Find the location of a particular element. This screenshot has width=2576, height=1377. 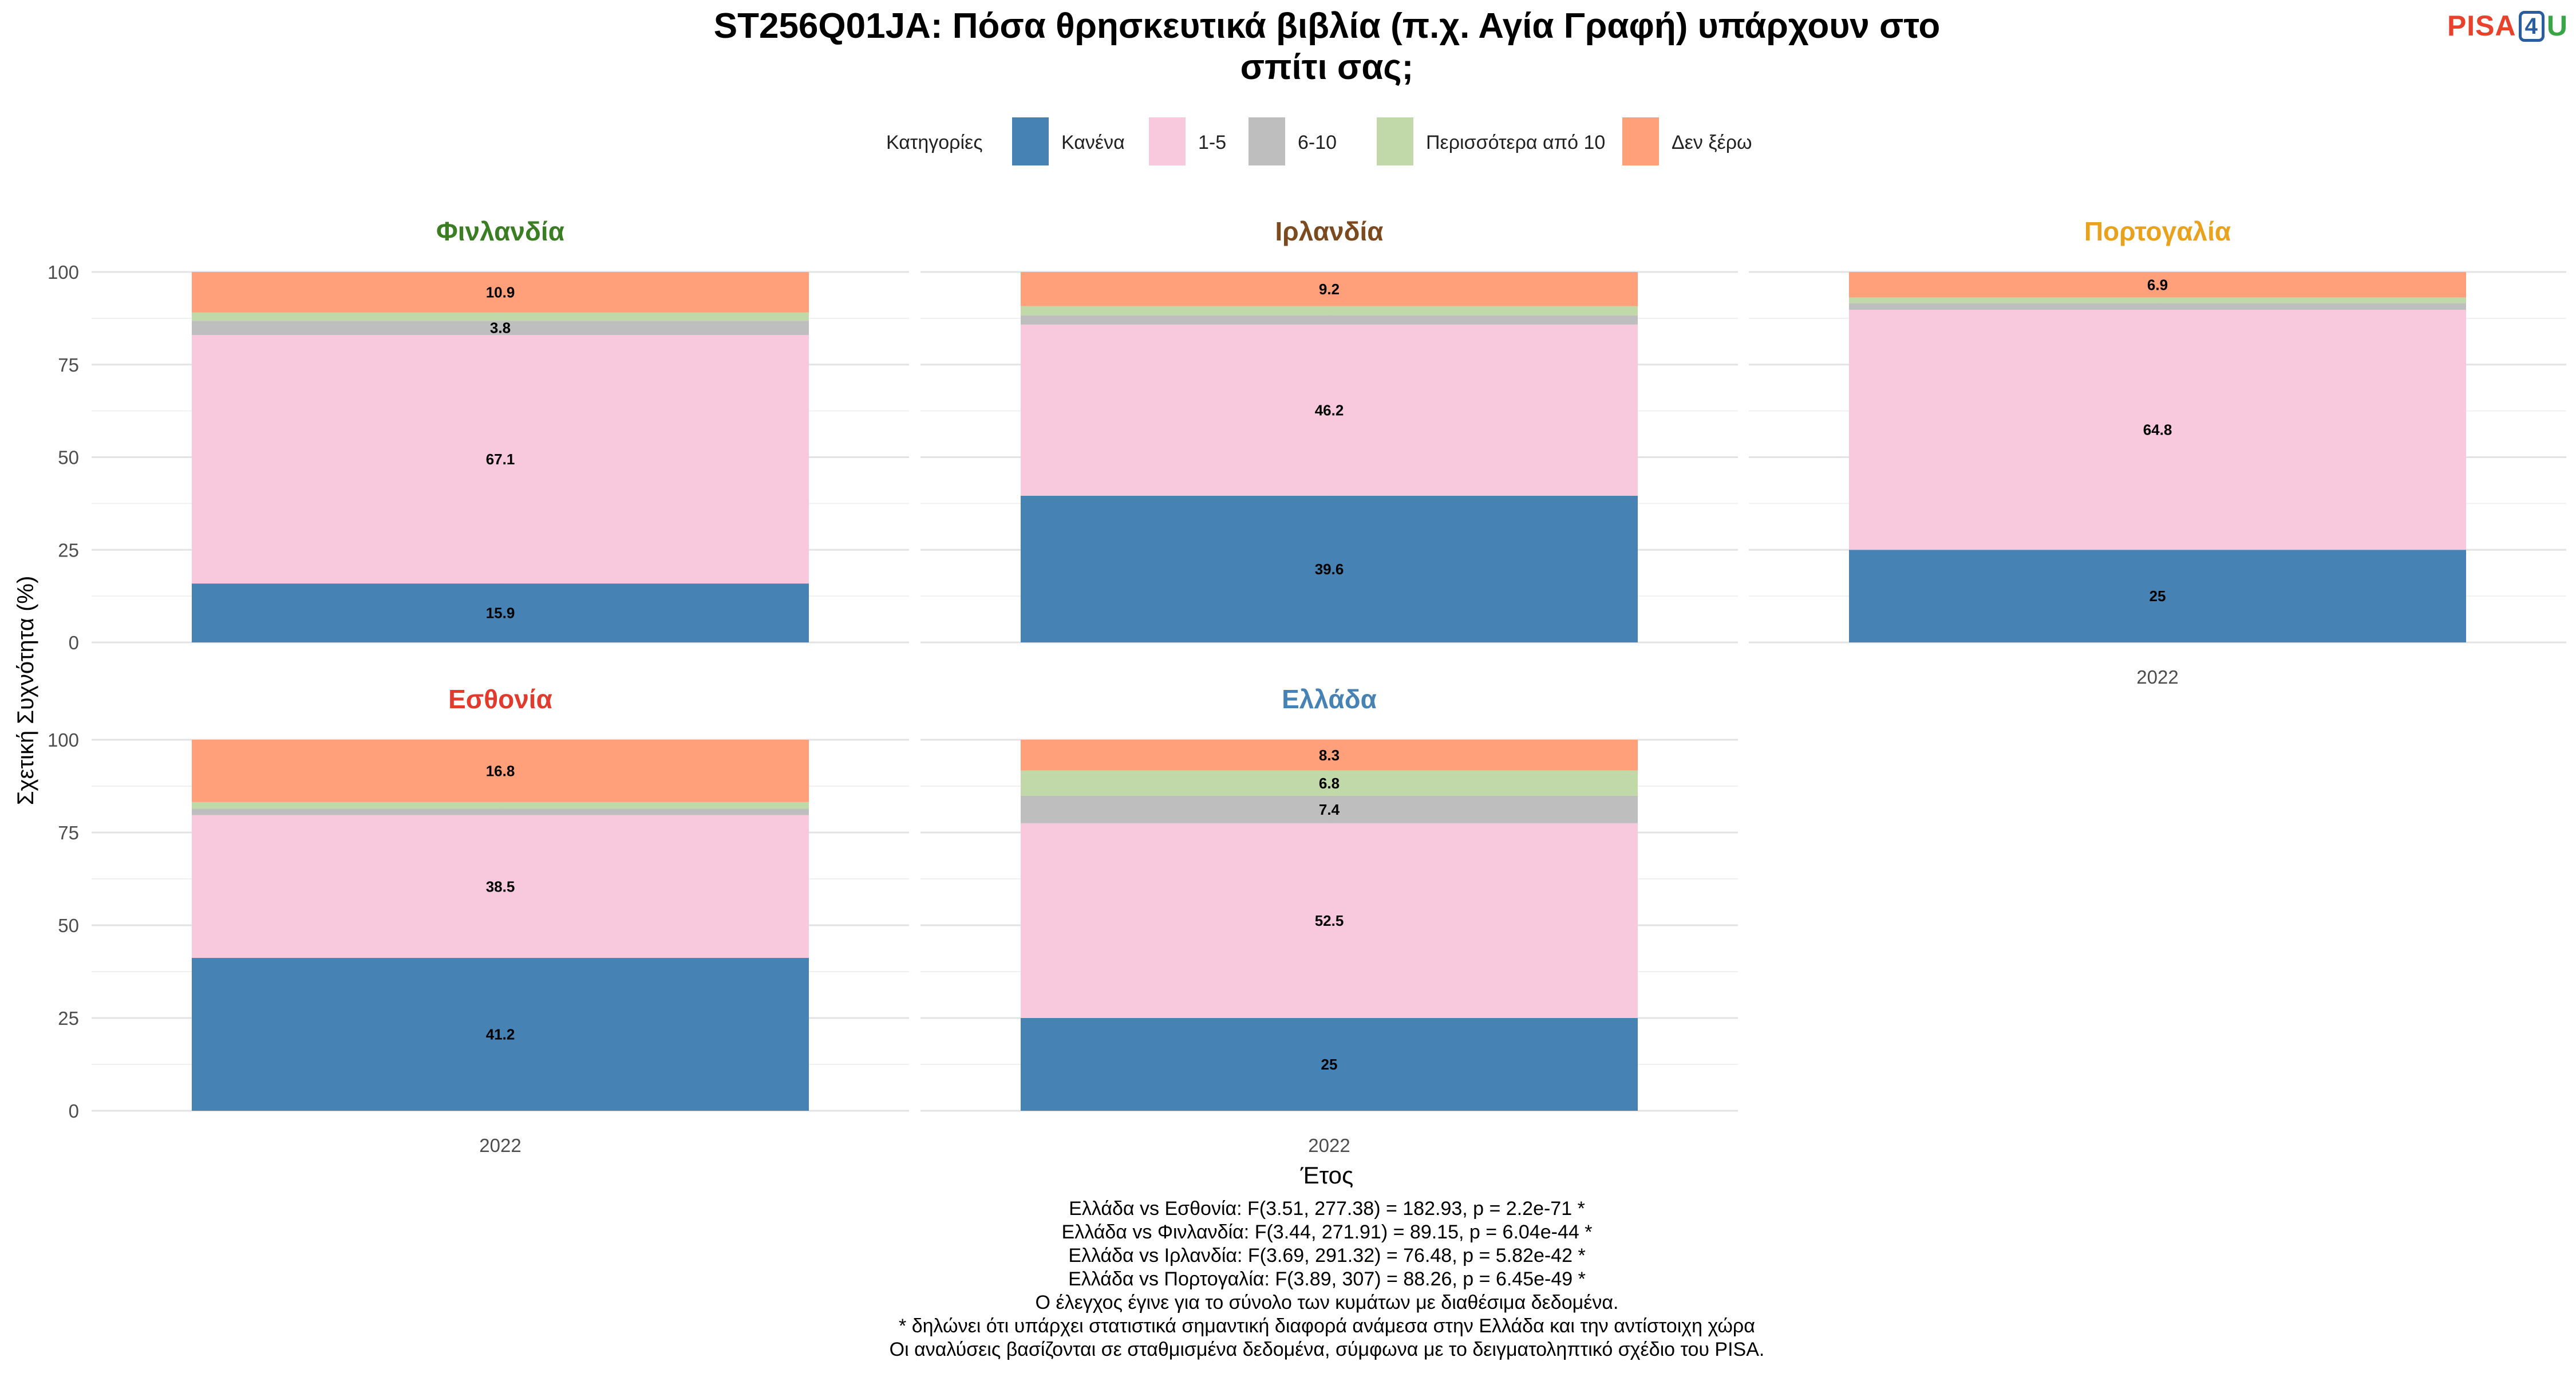

logo-text-four: 4 is located at coordinates (2531, 26).